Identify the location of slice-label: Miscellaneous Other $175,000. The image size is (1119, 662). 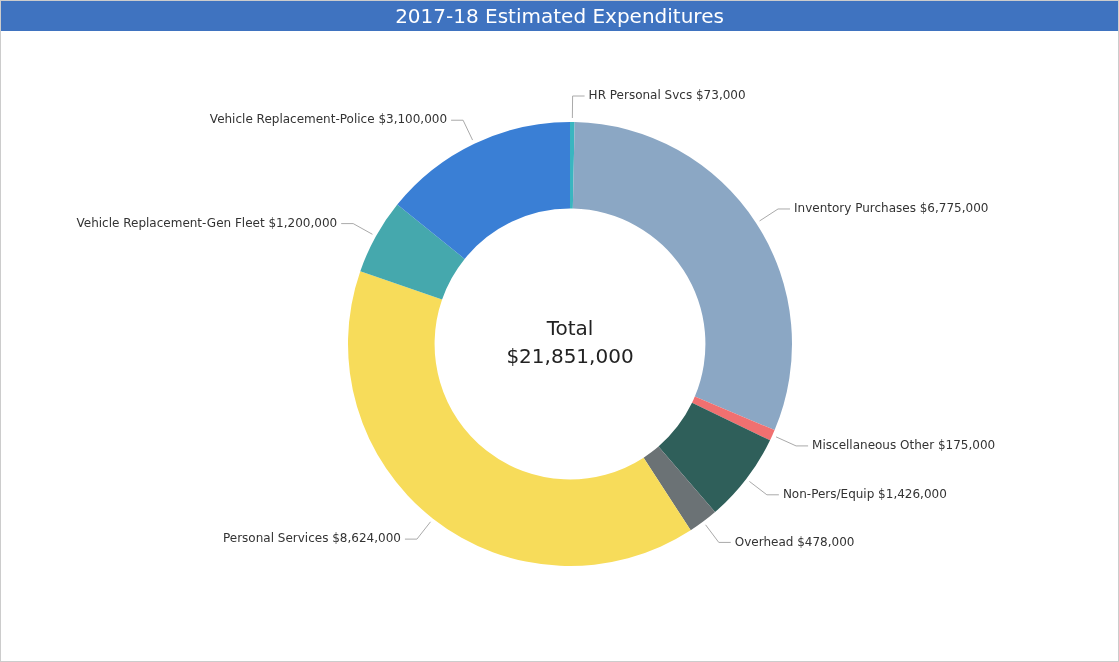
(904, 445).